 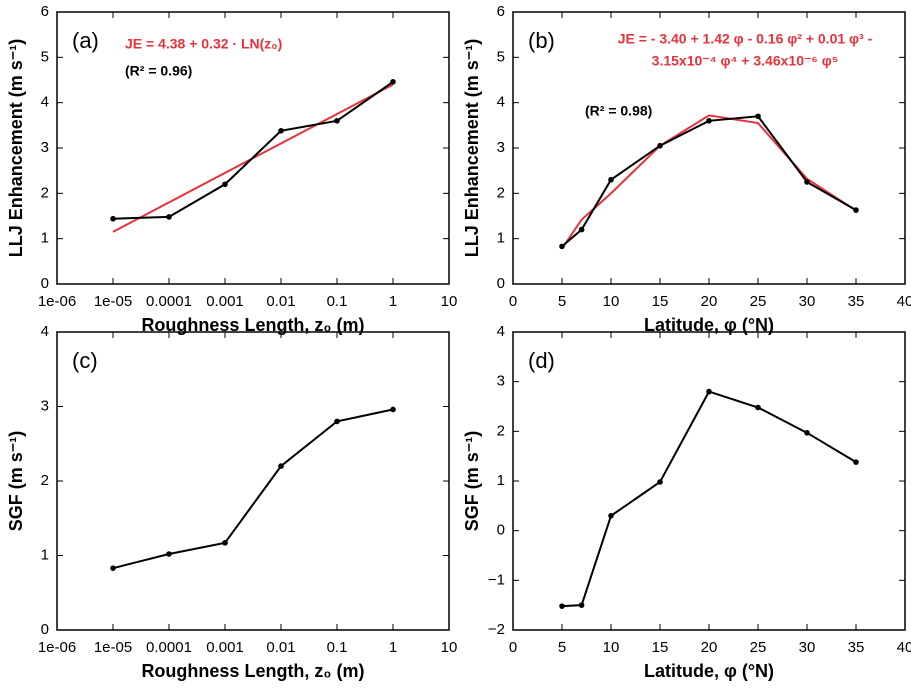 I want to click on y-tick-label: −1, so click(x=496, y=579).